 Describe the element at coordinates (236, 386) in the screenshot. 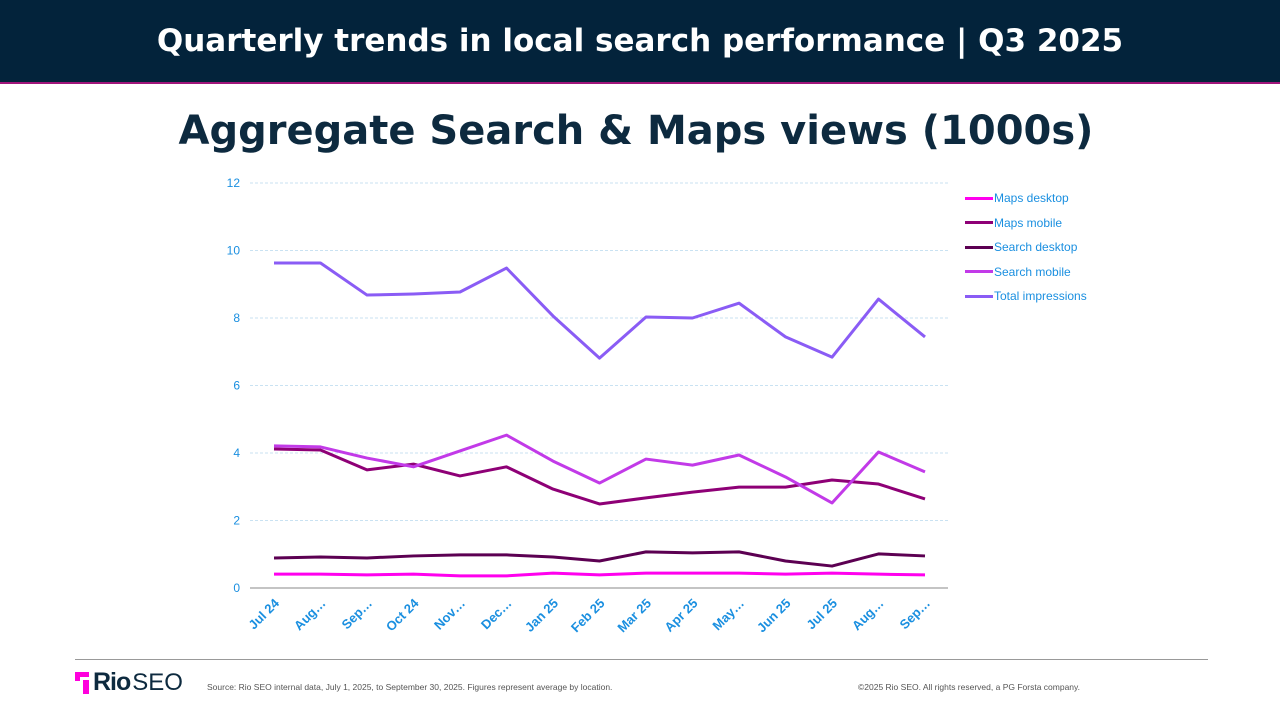

I see `y-tick-label: 6` at that location.